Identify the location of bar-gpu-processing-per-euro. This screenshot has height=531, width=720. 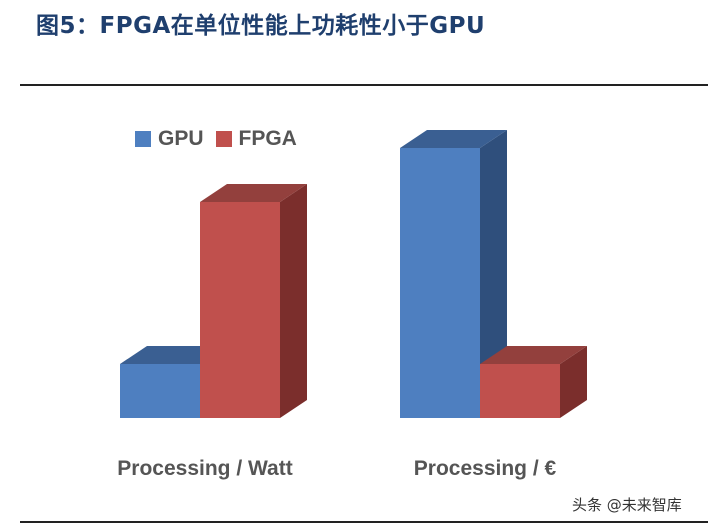
(453, 274).